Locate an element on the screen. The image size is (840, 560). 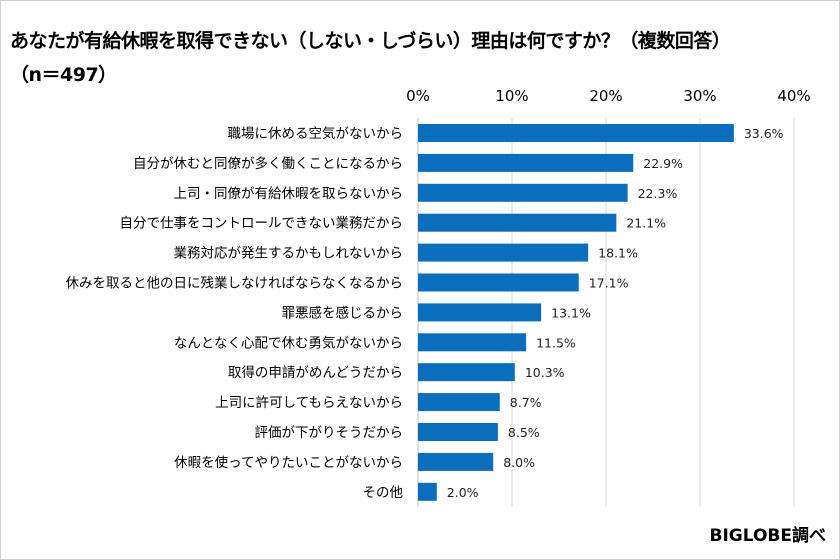
category-label: 休暇を使ってやりたいことがないから is located at coordinates (288, 462).